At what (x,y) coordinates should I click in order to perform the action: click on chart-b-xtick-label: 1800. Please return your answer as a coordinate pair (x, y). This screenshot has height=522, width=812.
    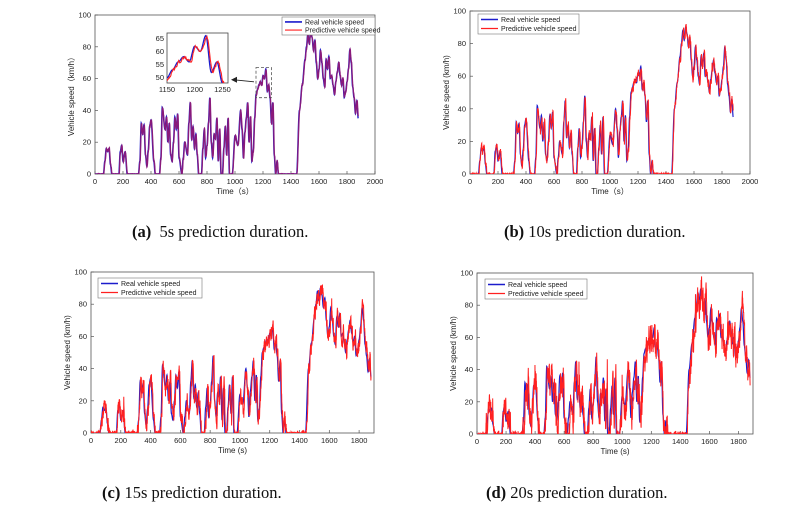
    Looking at the image, I should click on (722, 181).